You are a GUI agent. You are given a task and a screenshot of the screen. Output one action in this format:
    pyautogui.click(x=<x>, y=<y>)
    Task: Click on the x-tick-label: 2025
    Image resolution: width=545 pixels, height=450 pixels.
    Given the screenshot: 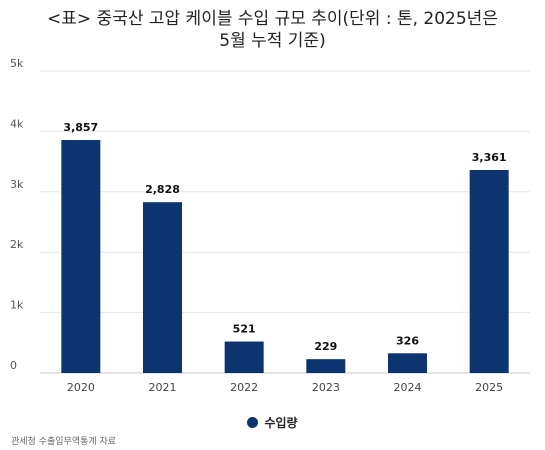 What is the action you would take?
    pyautogui.click(x=489, y=387)
    